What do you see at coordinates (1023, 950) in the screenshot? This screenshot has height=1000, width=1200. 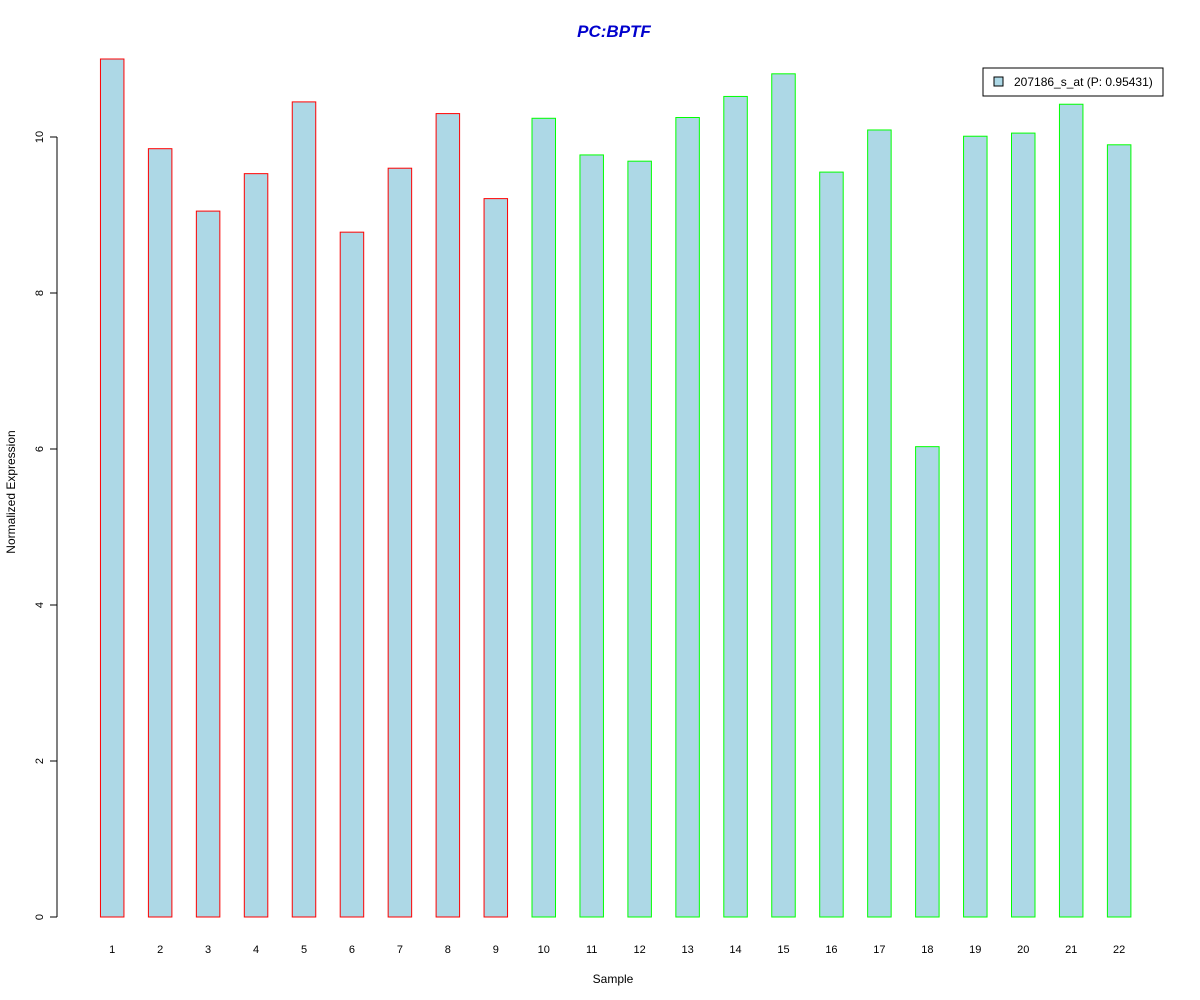 I see `x-tick-label: 20` at bounding box center [1023, 950].